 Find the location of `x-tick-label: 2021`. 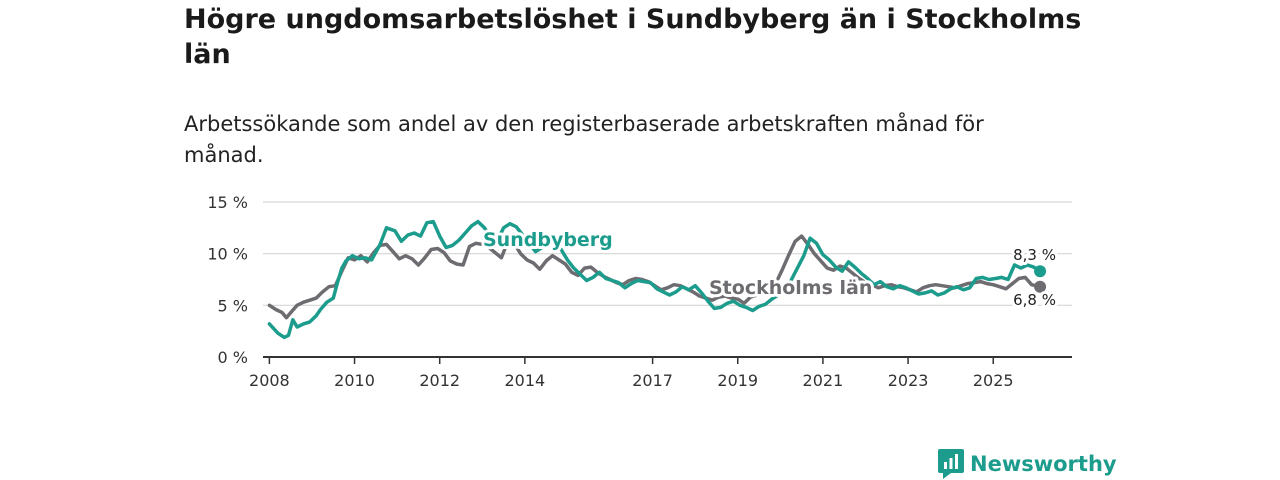

x-tick-label: 2021 is located at coordinates (823, 380).